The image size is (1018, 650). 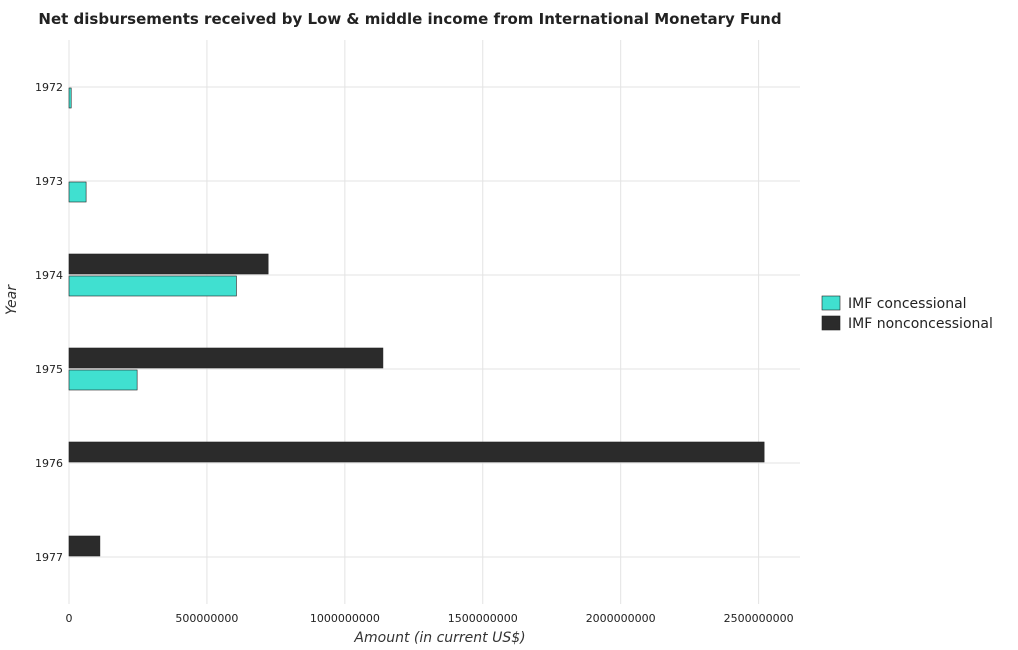 I want to click on legend-label-nonconcessional: IMF nonconcessional, so click(x=920, y=324).